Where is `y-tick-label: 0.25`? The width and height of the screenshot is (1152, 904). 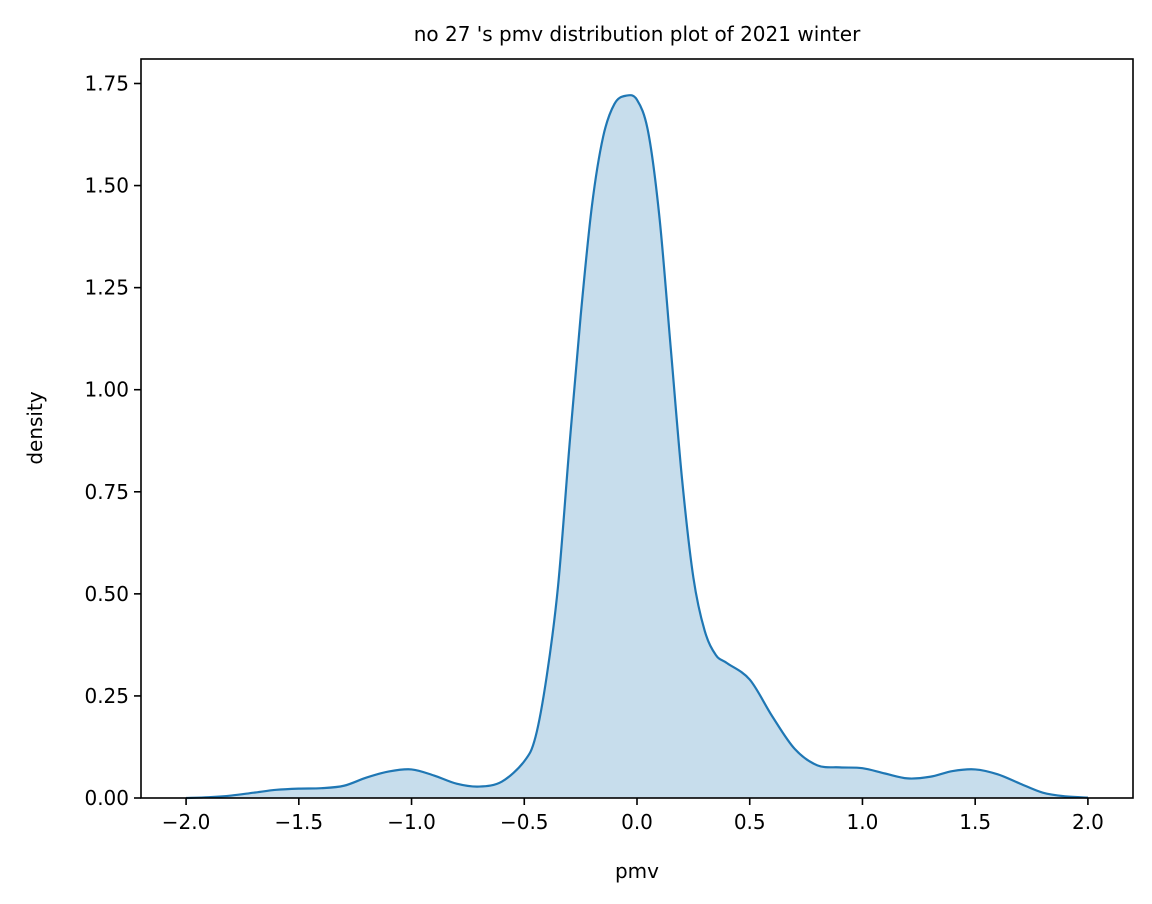 y-tick-label: 0.25 is located at coordinates (106, 696).